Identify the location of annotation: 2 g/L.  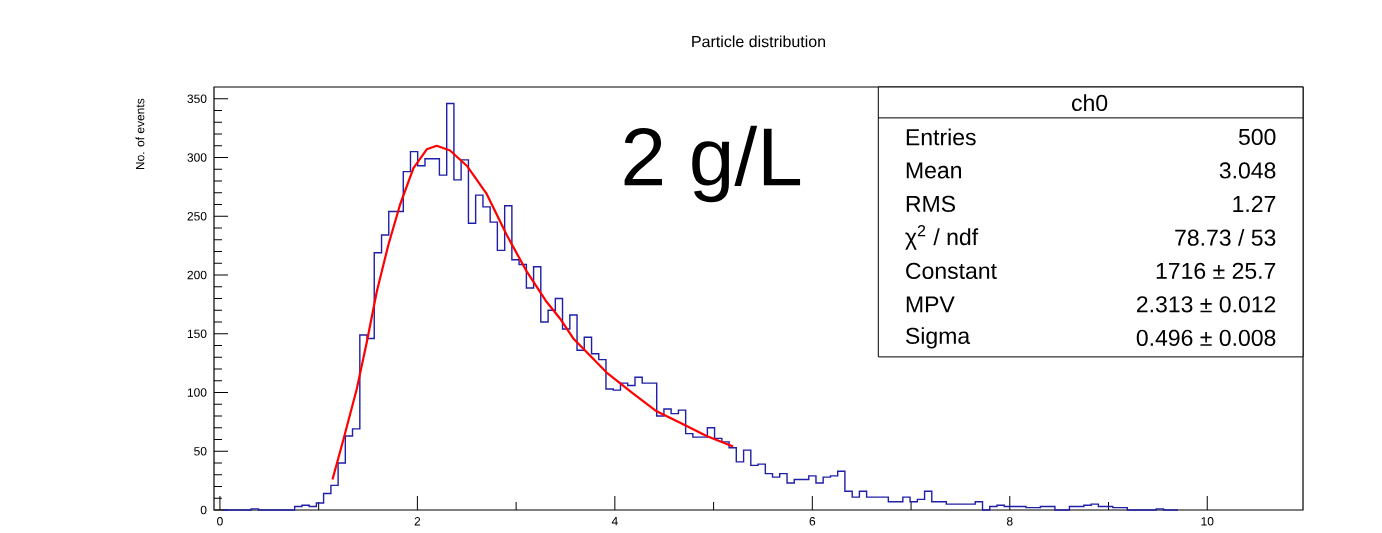
(712, 164).